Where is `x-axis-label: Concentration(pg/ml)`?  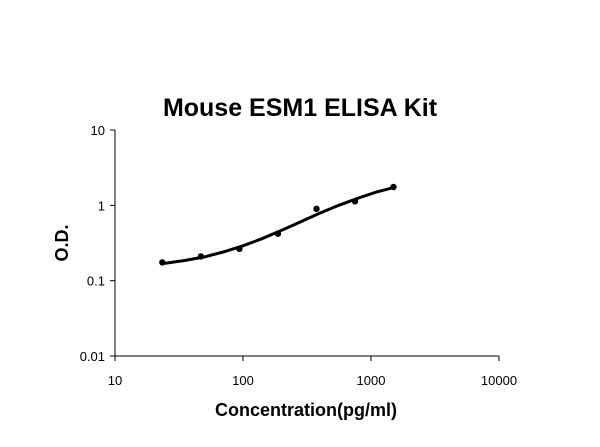
x-axis-label: Concentration(pg/ml) is located at coordinates (306, 410).